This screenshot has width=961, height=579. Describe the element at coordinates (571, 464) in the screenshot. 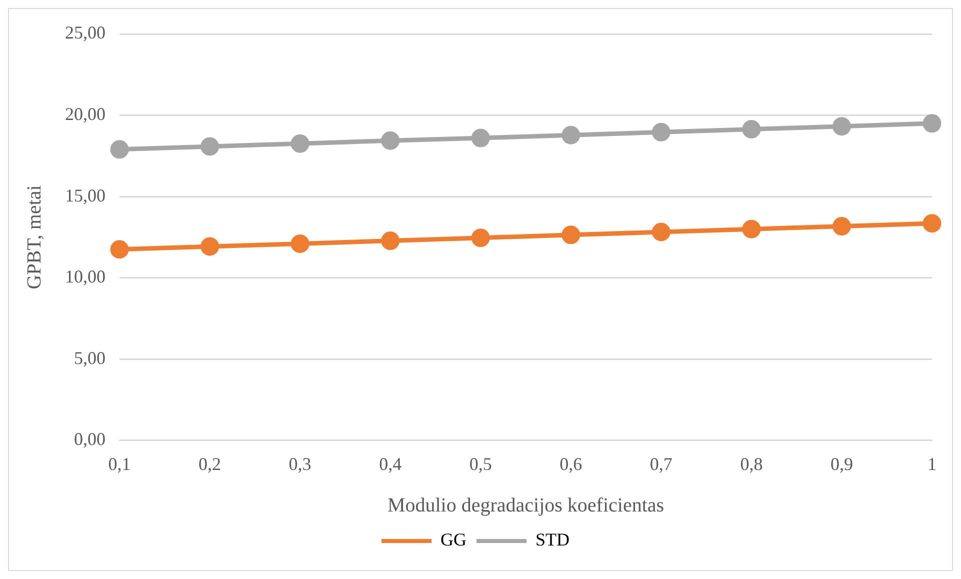

I see `x-tick-label: 0,6` at that location.